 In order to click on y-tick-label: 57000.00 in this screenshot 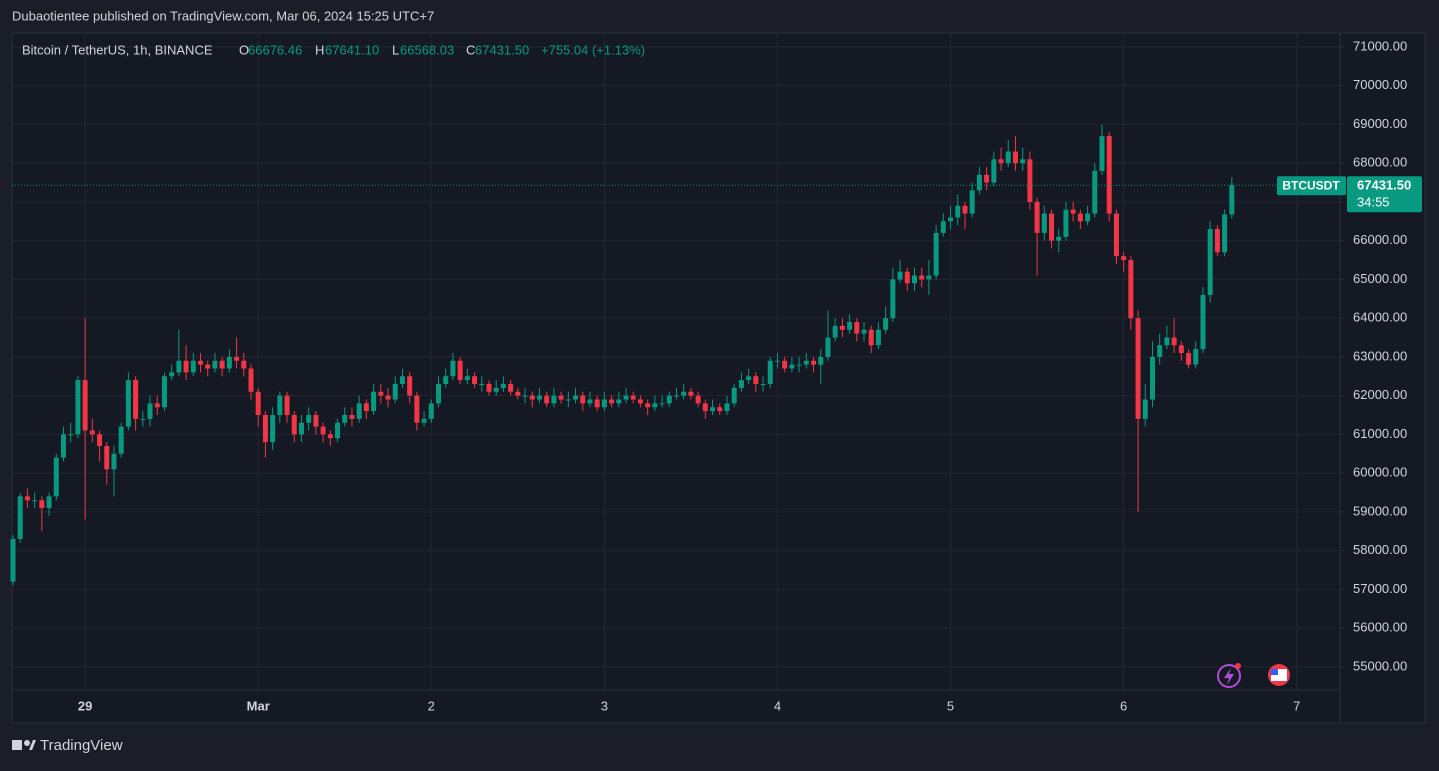, I will do `click(1380, 588)`.